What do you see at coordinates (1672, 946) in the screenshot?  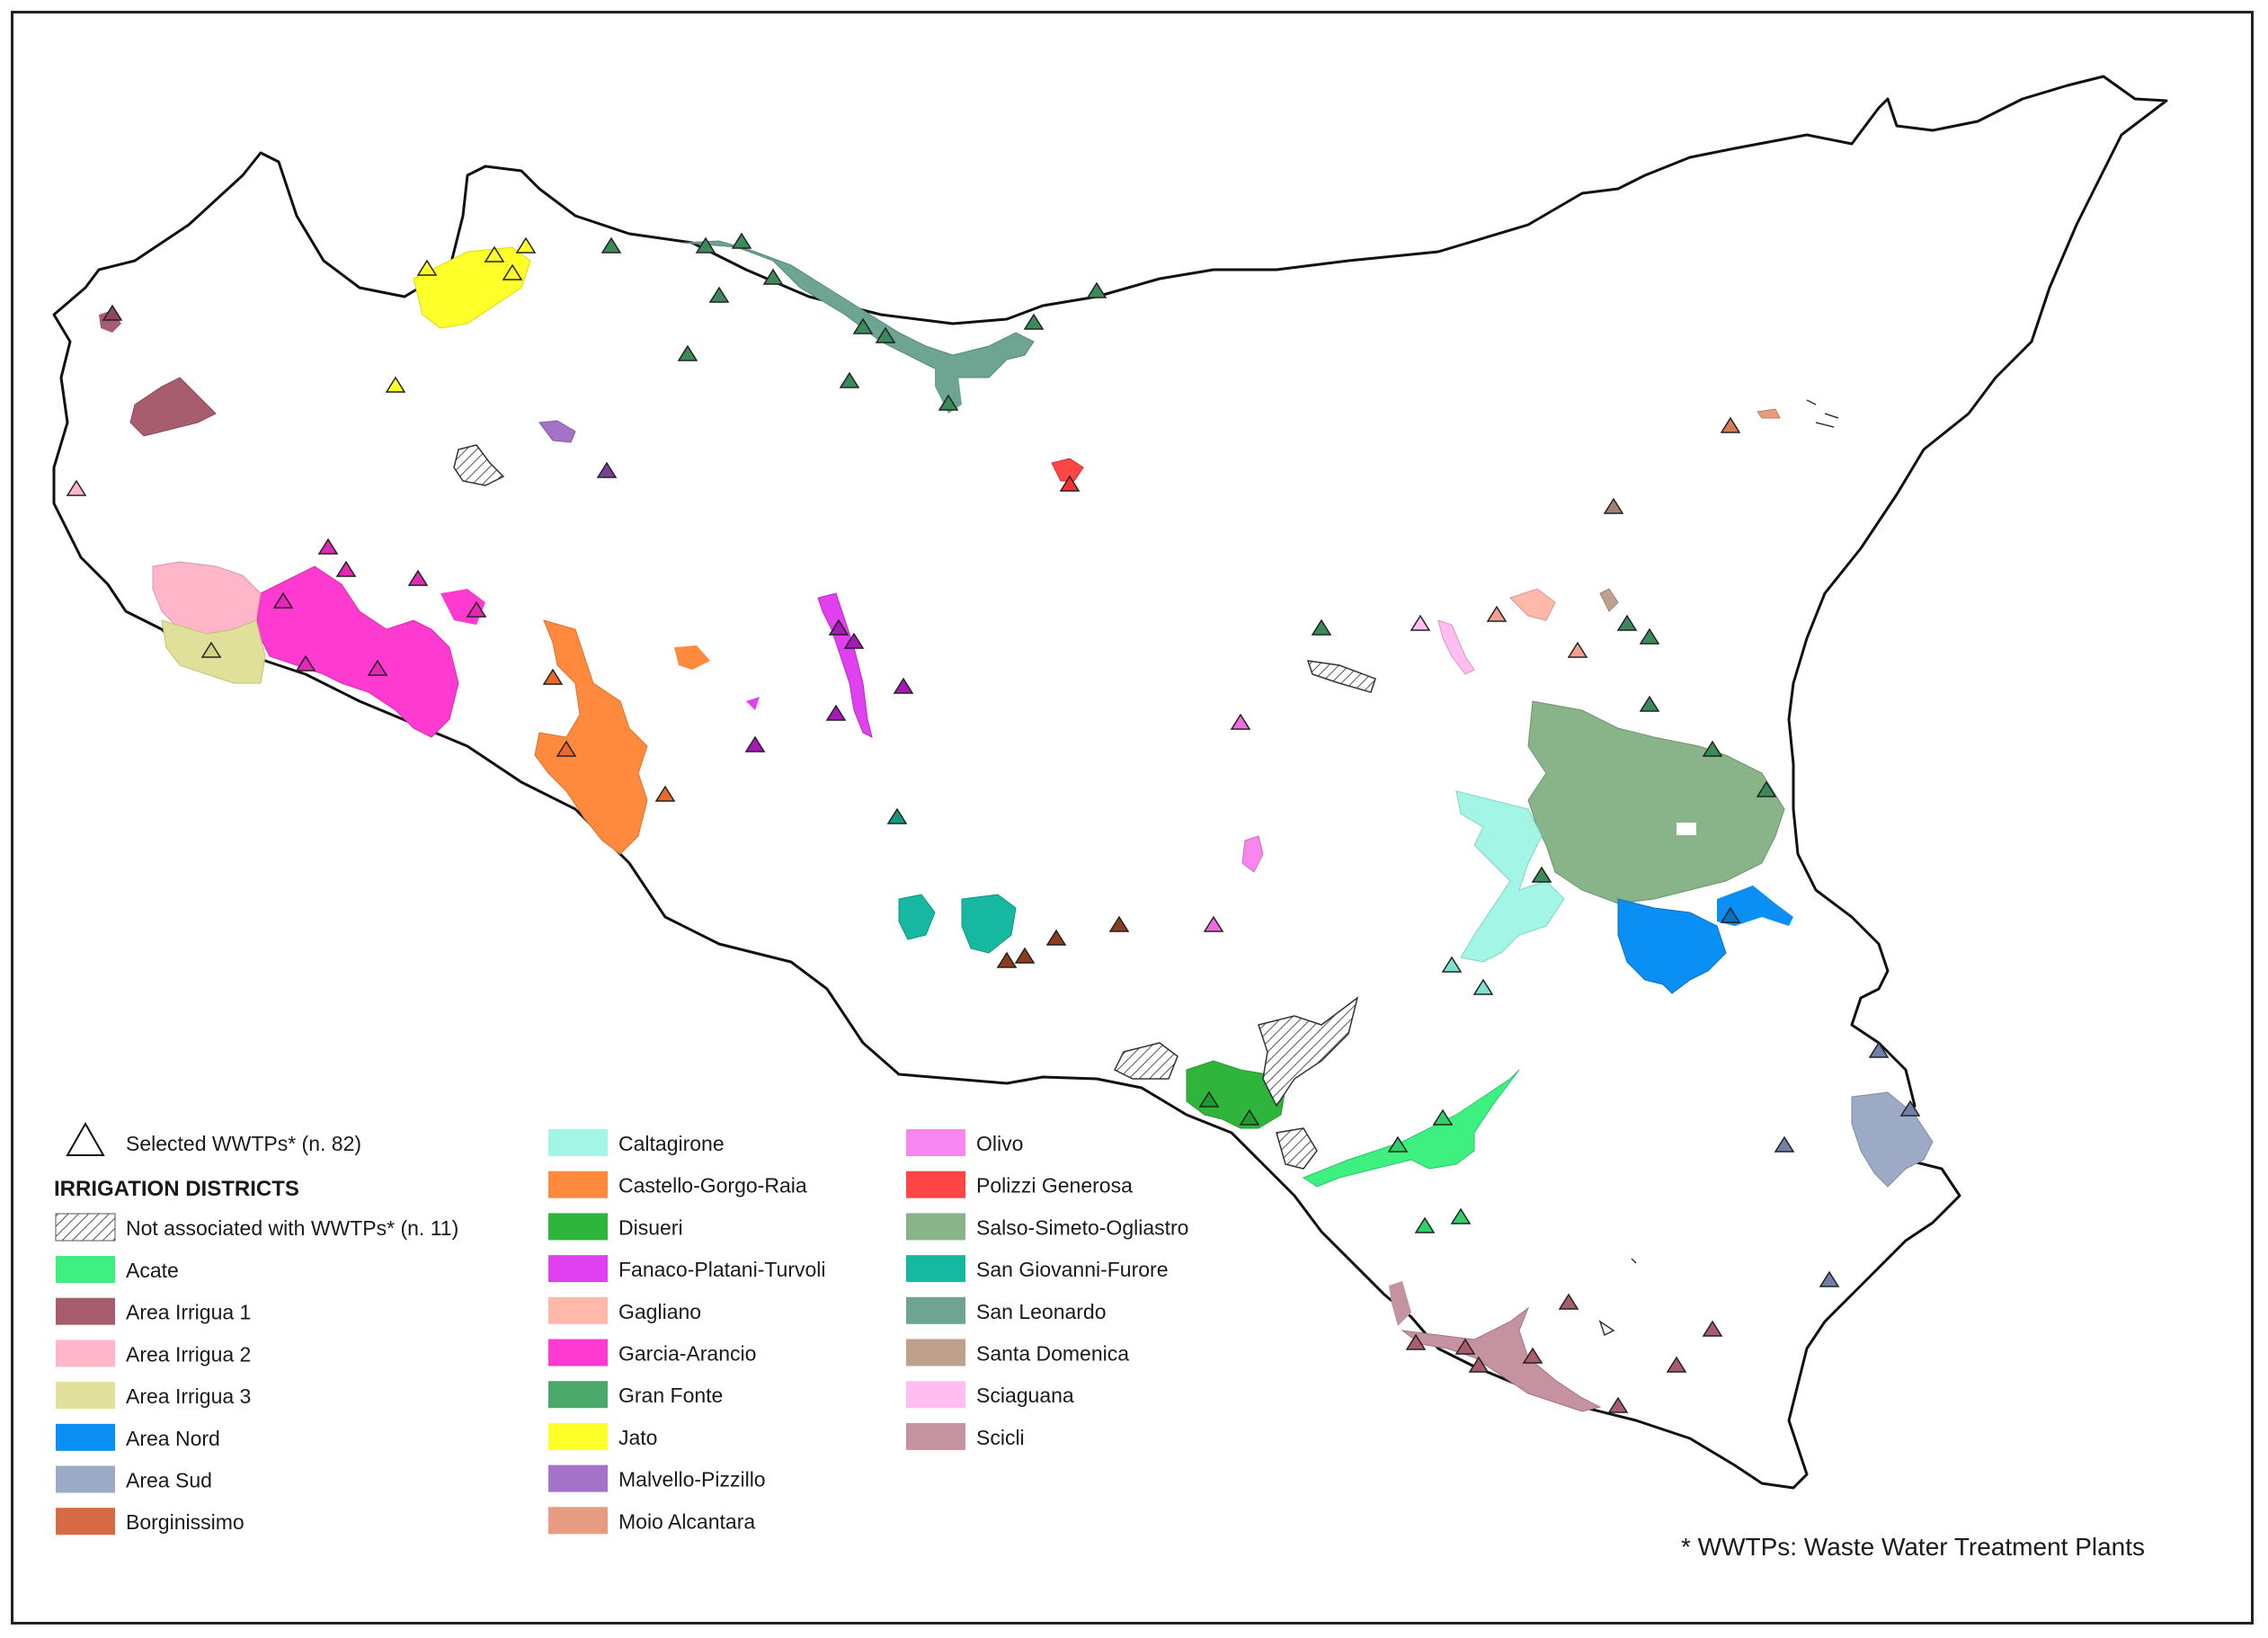 I see `district-area-nord` at bounding box center [1672, 946].